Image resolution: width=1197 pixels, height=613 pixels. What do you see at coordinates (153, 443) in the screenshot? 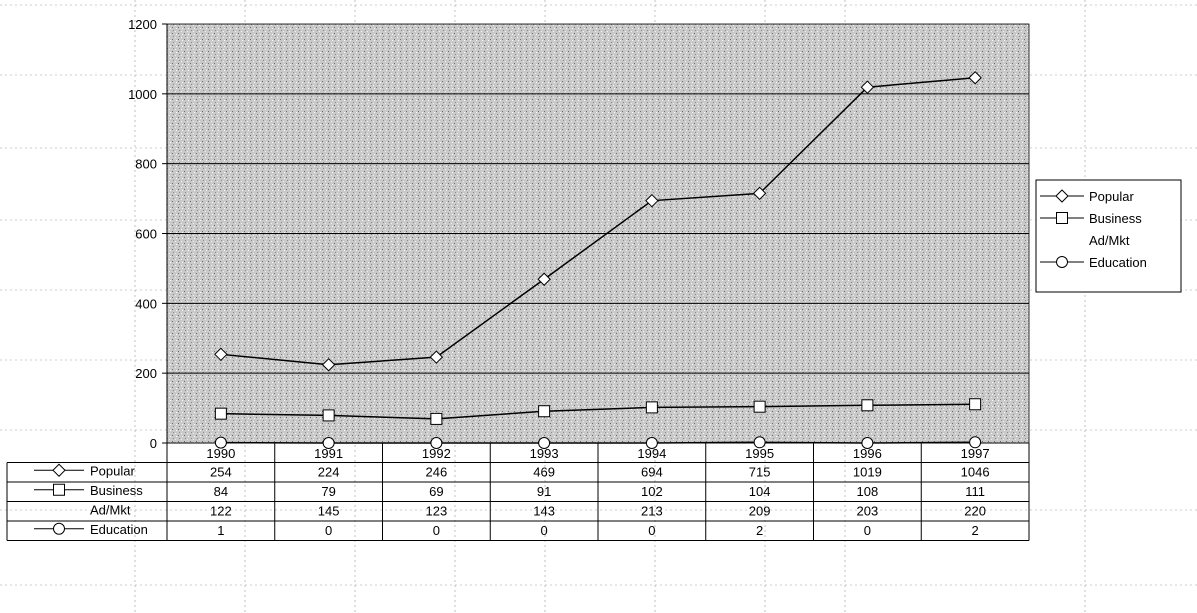
I see `y-tick-label: 0` at bounding box center [153, 443].